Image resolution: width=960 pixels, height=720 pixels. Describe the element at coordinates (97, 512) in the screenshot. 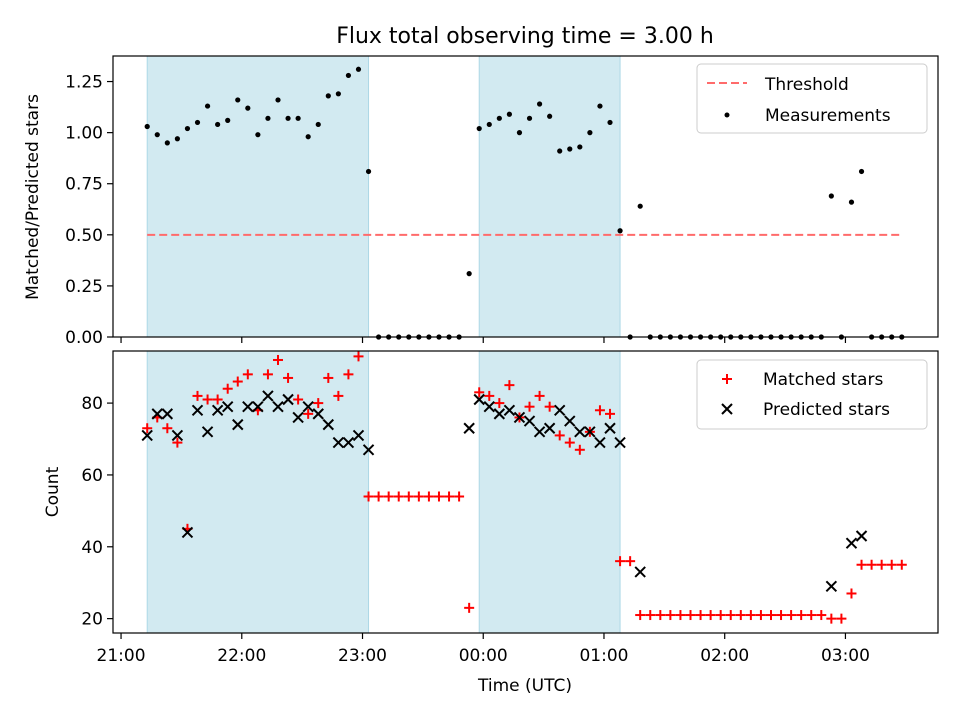

I see `y-axis-ticks: 20 40 60 80` at that location.